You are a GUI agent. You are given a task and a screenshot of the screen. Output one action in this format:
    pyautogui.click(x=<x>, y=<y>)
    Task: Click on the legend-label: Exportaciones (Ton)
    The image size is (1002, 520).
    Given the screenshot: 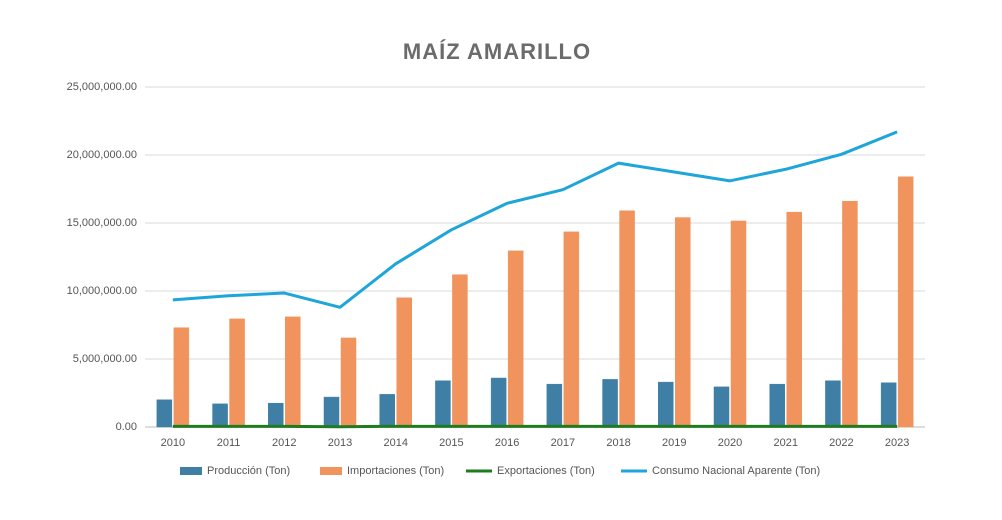 What is the action you would take?
    pyautogui.click(x=546, y=471)
    